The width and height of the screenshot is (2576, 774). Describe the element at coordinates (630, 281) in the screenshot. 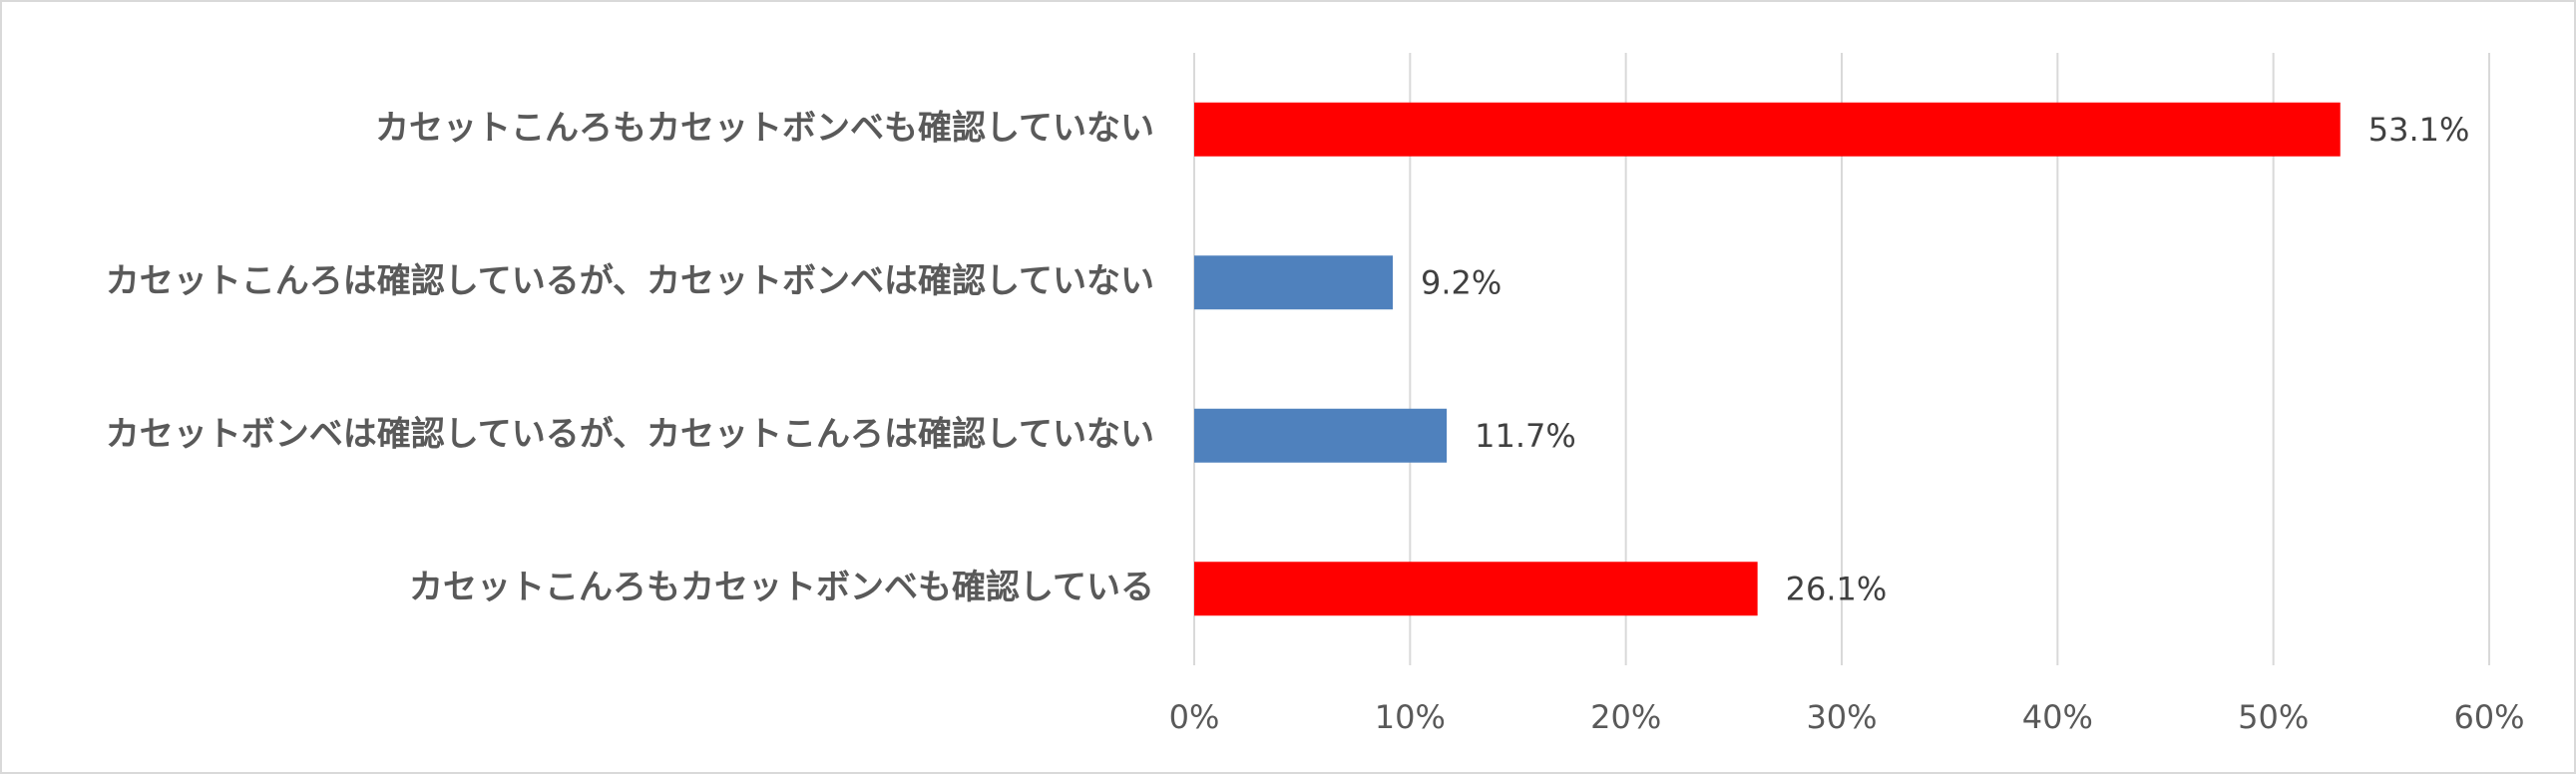

I see `y-tick-label: カセットこんろは確認しているが、カセットボンベは確認していない` at that location.